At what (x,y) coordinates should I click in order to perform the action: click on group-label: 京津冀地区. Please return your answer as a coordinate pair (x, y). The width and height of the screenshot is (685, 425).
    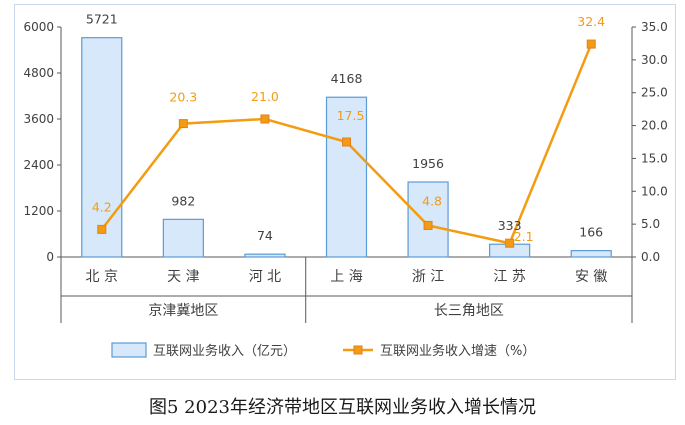
    Looking at the image, I should click on (183, 311).